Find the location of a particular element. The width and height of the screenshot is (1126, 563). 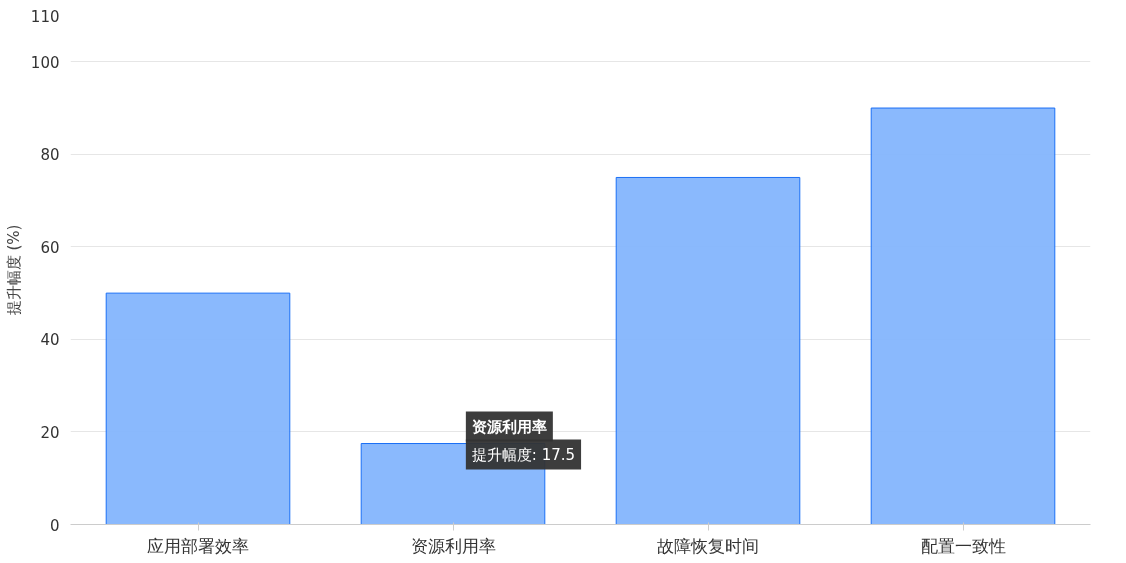

y-tick-label: 80 is located at coordinates (50, 155).